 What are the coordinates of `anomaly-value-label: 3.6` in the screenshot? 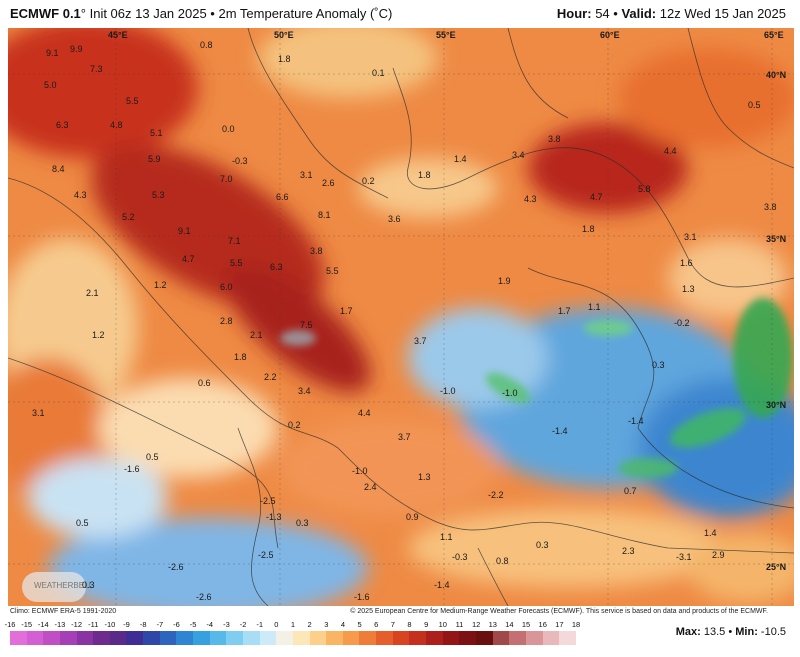 It's located at (394, 219).